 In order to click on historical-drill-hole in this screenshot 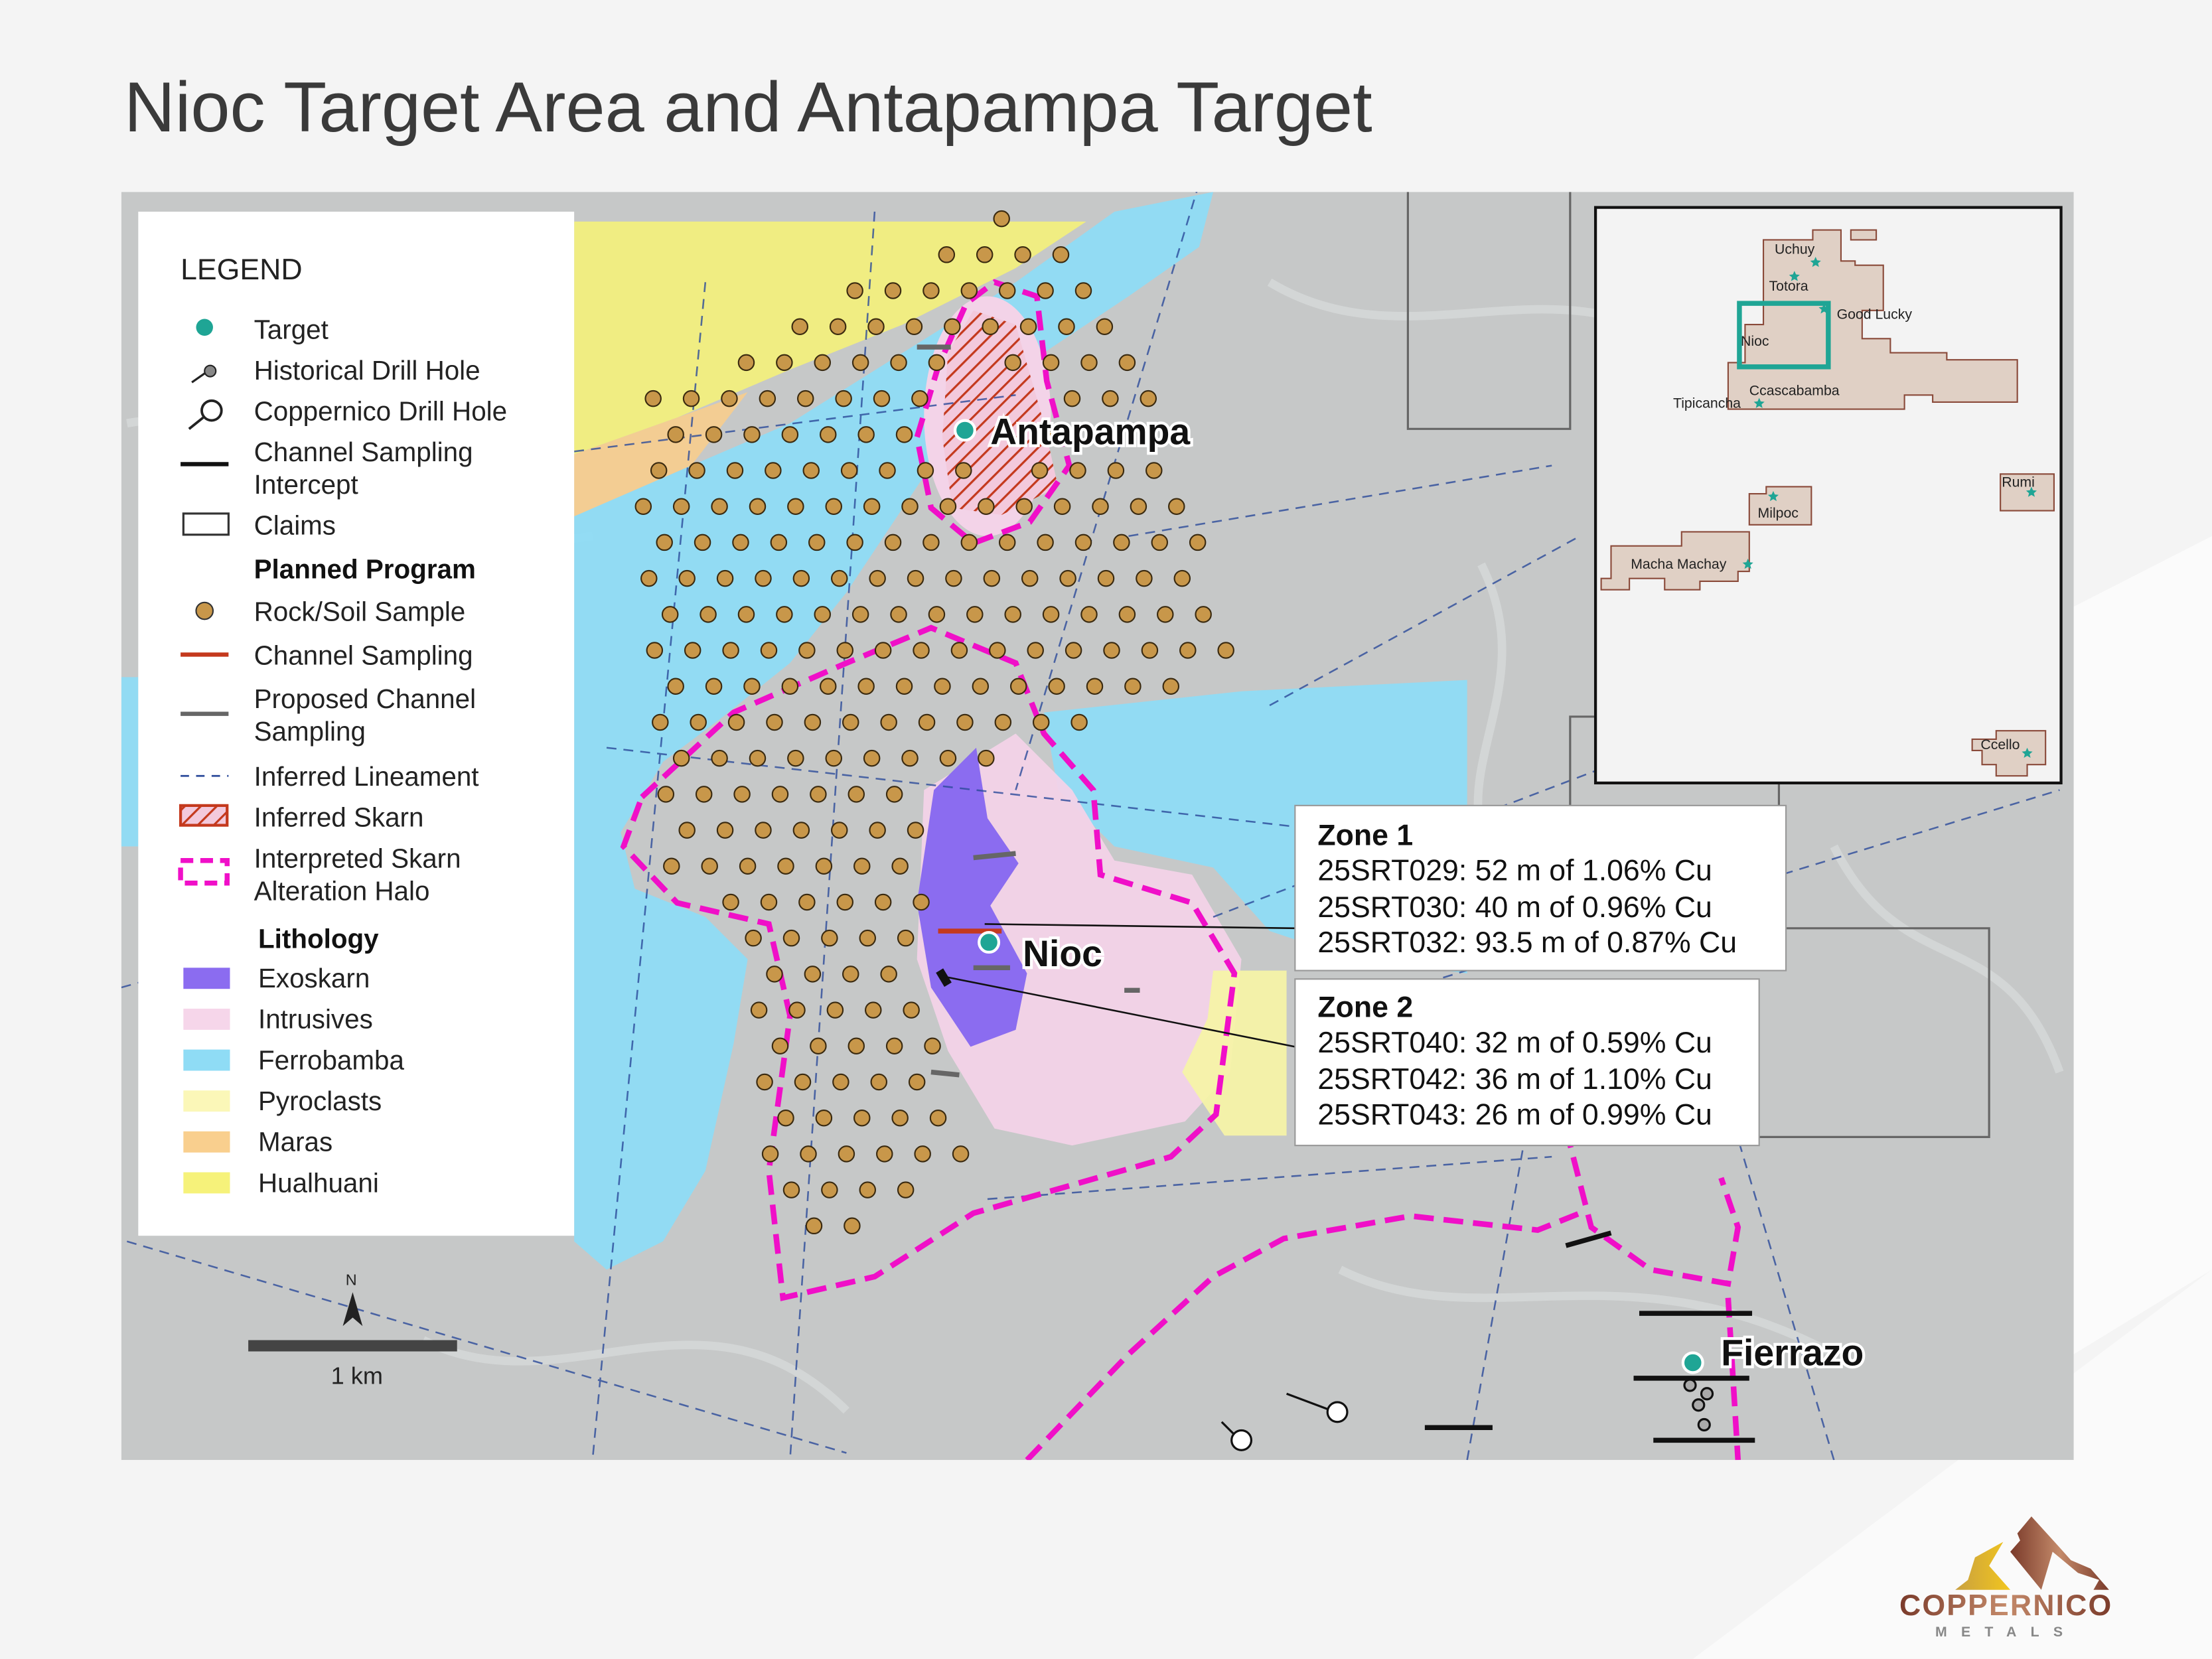, I will do `click(1704, 1424)`.